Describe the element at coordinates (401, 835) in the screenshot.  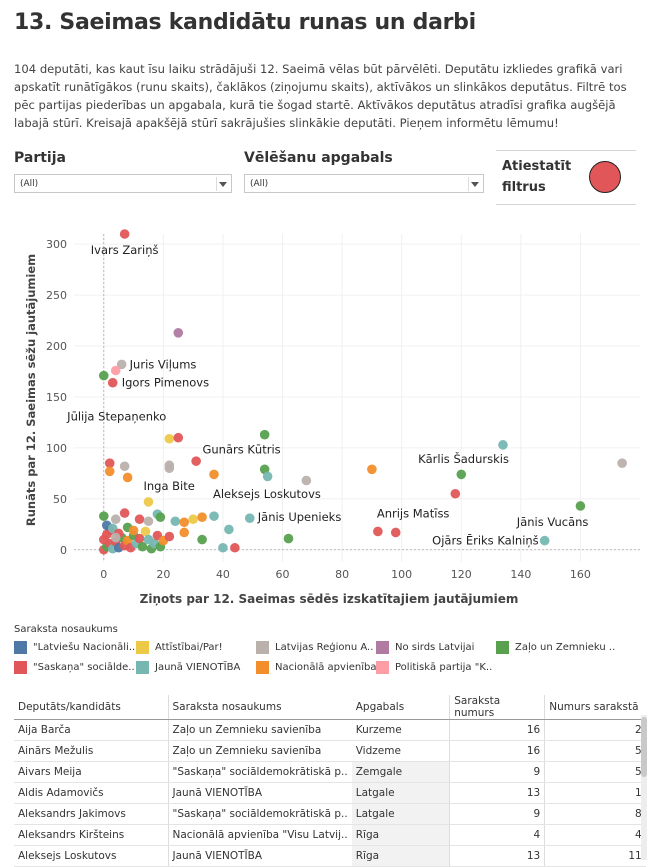
I see `table-cell: Rīga` at that location.